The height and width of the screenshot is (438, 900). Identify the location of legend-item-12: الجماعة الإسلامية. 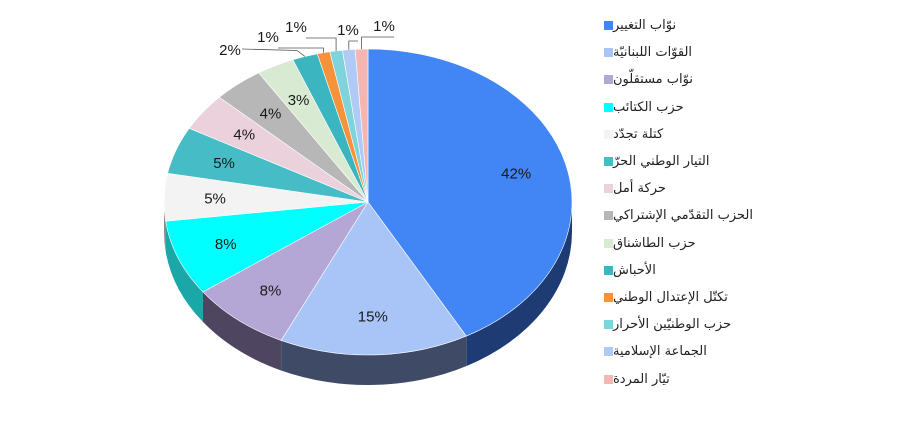
(748, 351).